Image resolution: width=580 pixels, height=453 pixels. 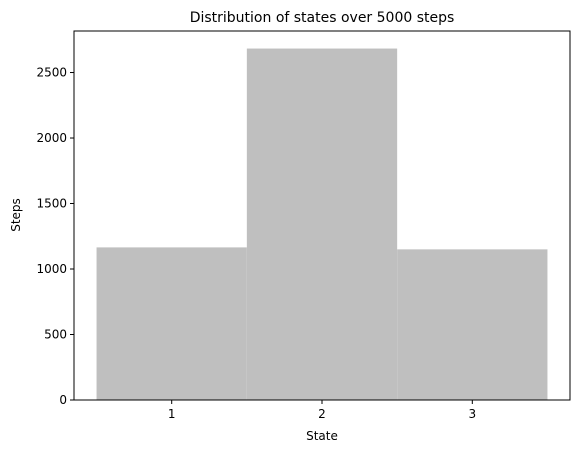 I want to click on y-tick-label: 500, so click(x=55, y=335).